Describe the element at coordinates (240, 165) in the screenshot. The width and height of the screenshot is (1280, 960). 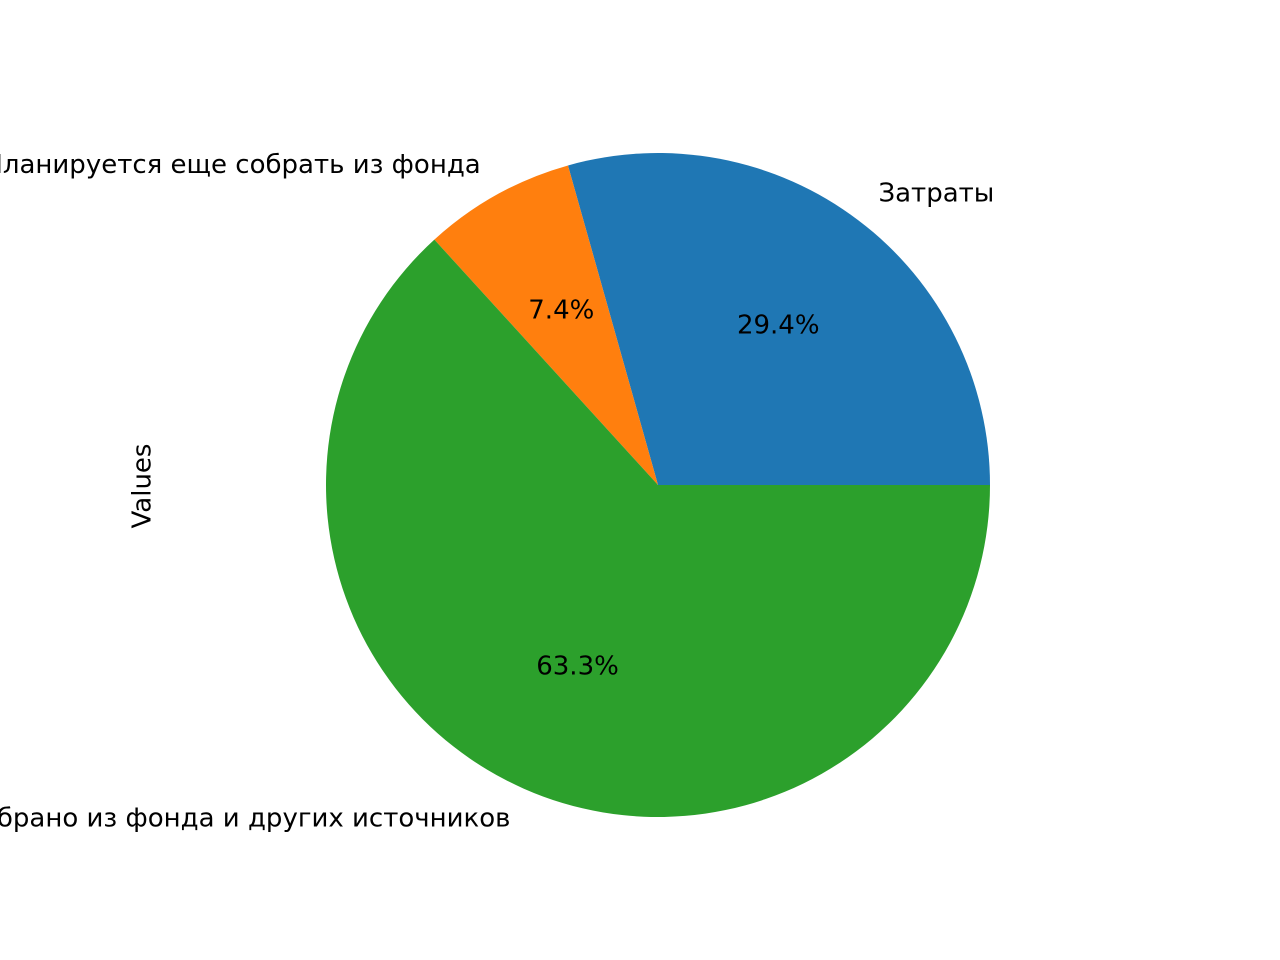
I see `slice-label-1: Планируется еще собрать из фонда` at that location.